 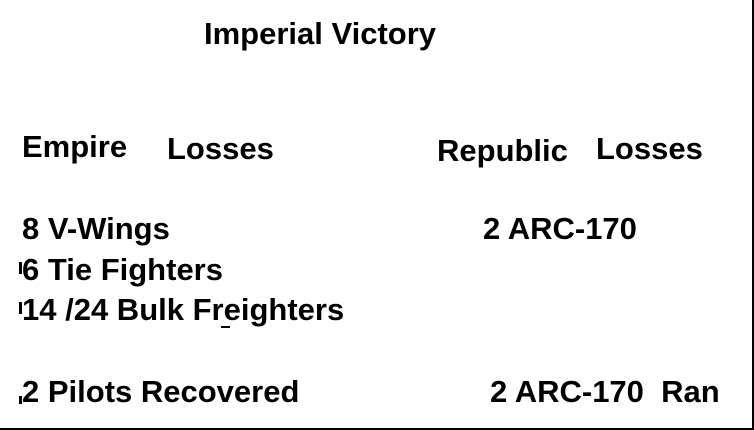 What do you see at coordinates (220, 148) in the screenshot?
I see `empire-heading-losses: Losses` at bounding box center [220, 148].